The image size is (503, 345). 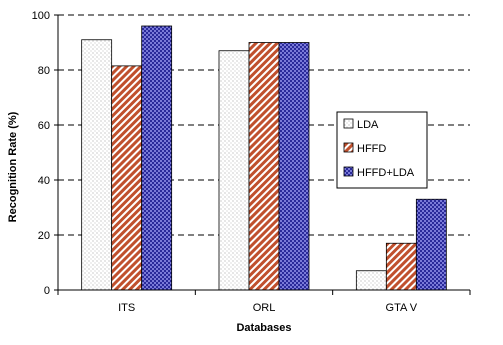 I want to click on legend: LDA HFFD HFFD+LDA, so click(x=382, y=150).